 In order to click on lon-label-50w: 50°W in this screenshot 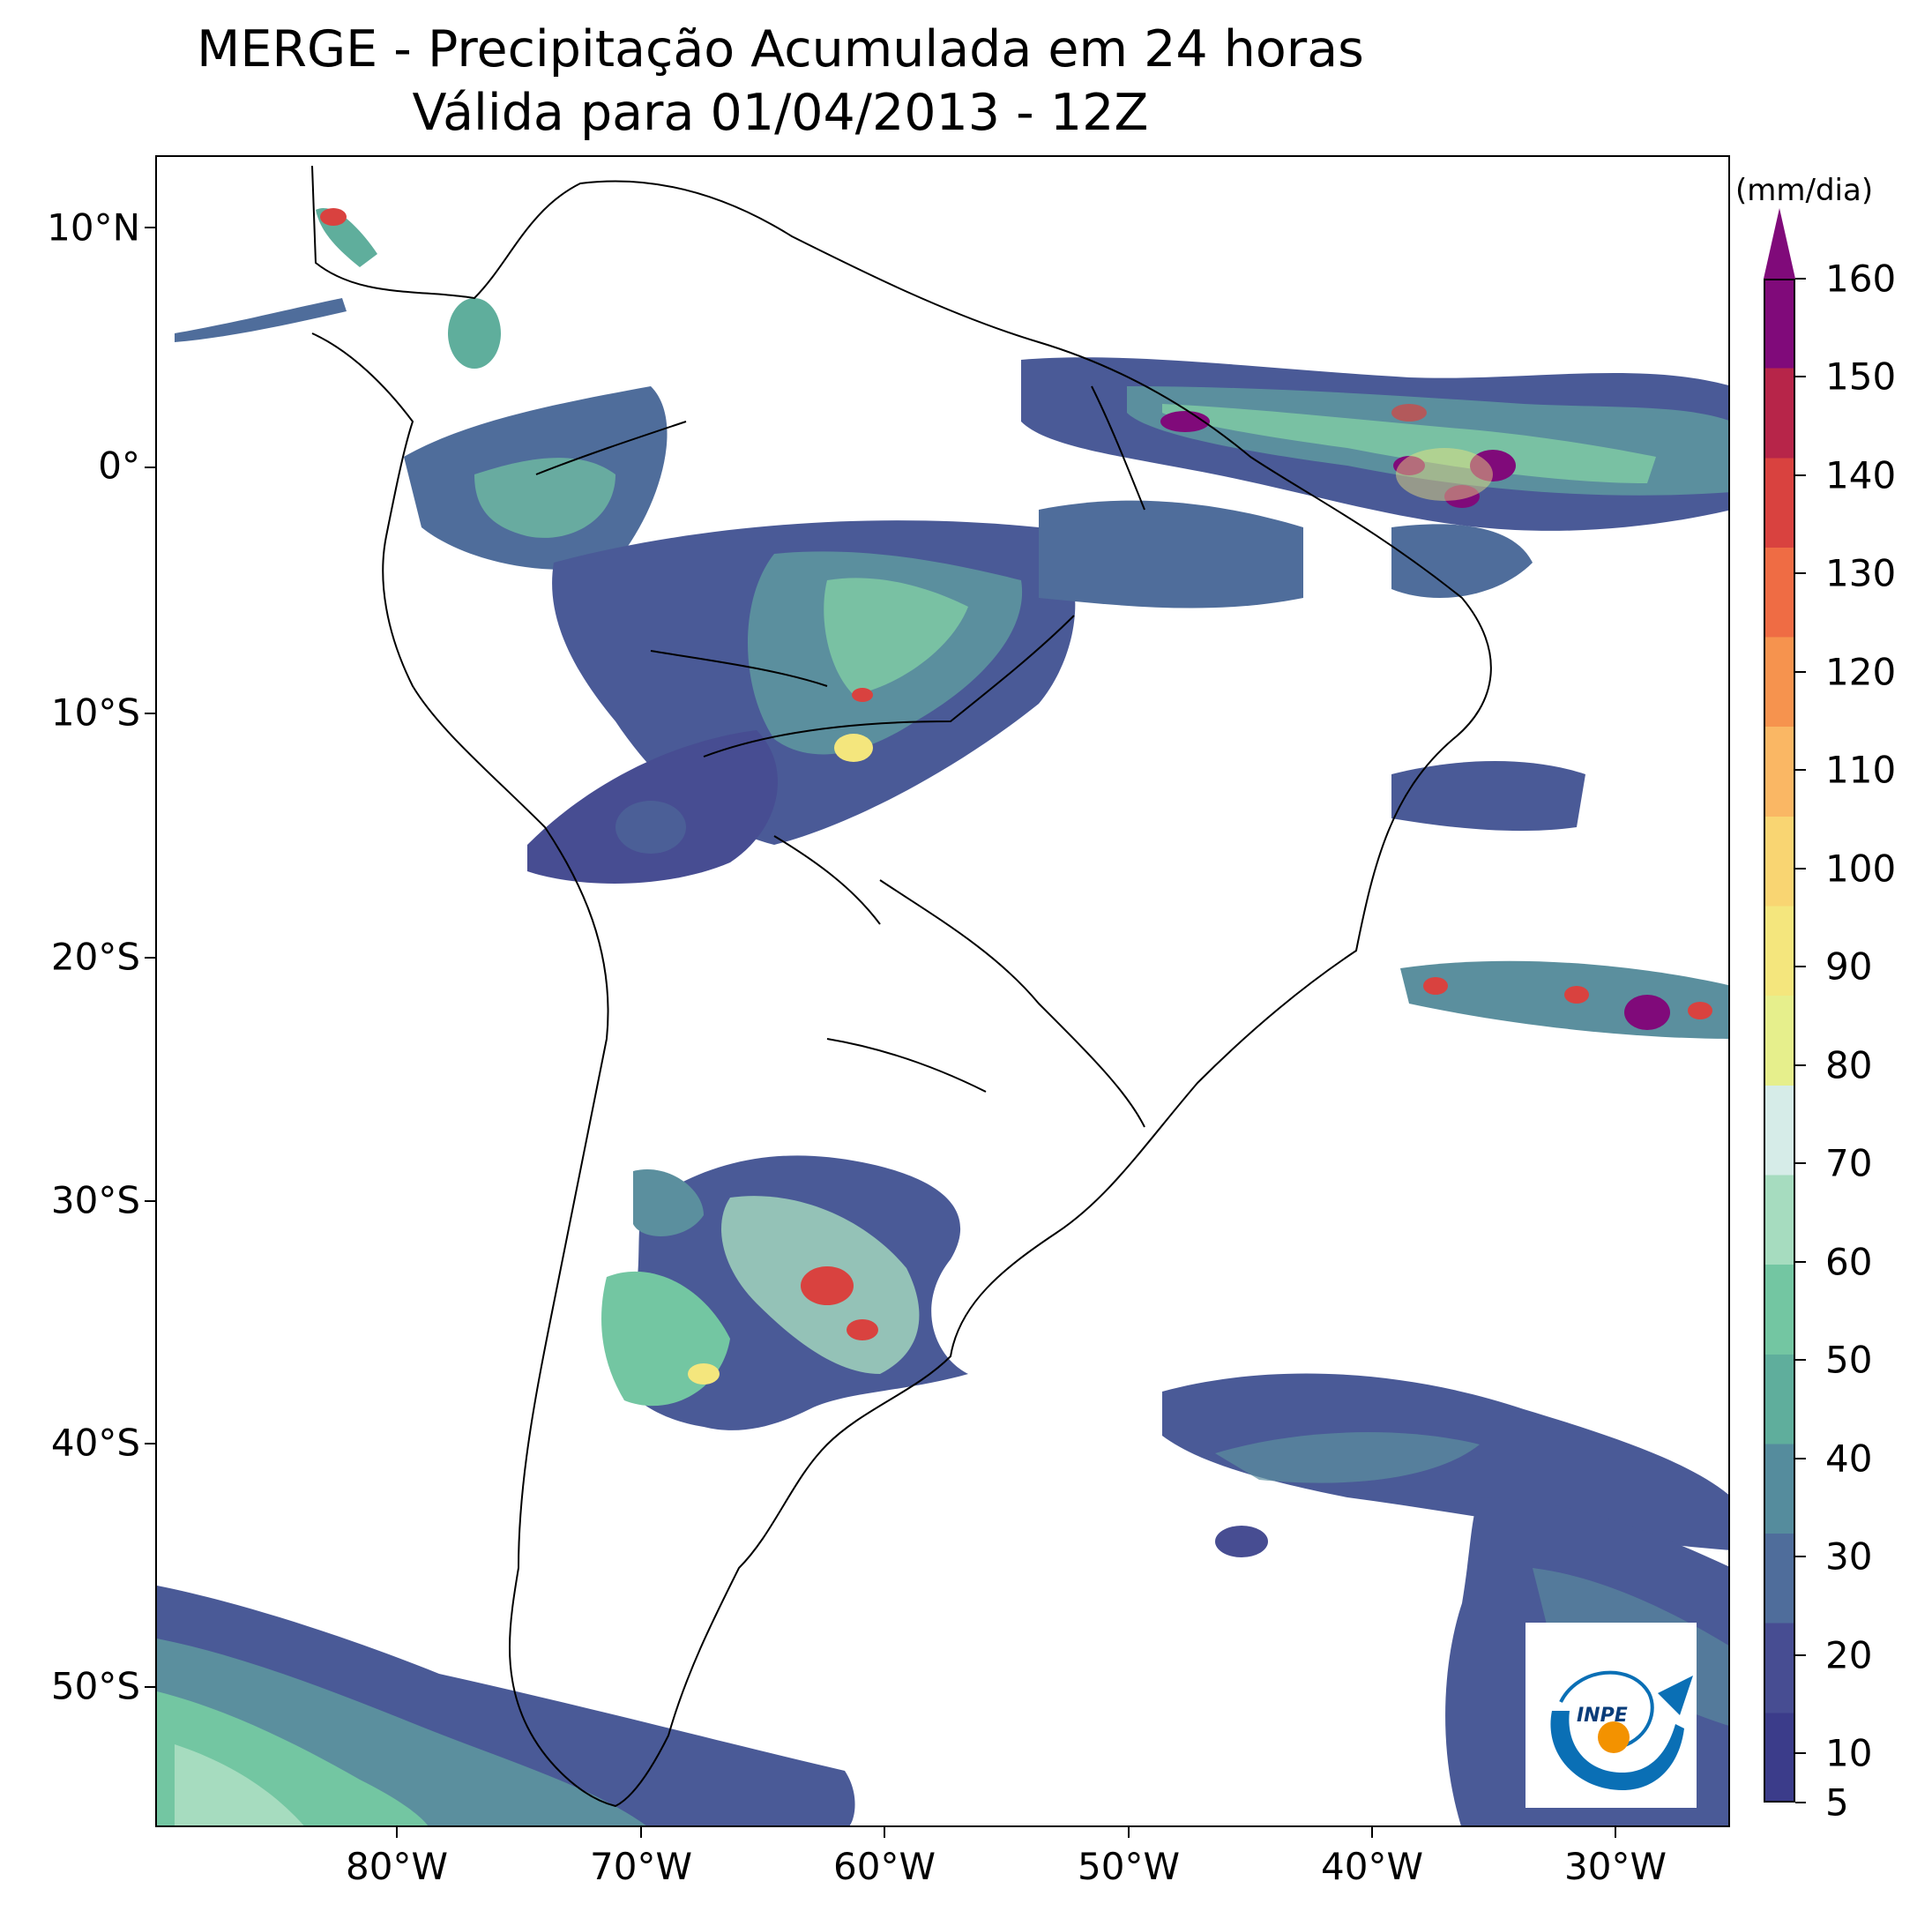, I will do `click(1129, 1866)`.